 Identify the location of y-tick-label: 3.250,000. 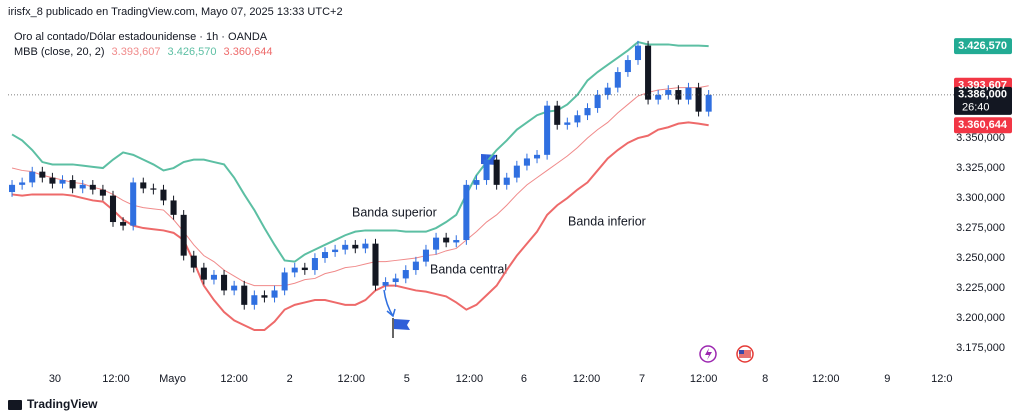
(980, 258).